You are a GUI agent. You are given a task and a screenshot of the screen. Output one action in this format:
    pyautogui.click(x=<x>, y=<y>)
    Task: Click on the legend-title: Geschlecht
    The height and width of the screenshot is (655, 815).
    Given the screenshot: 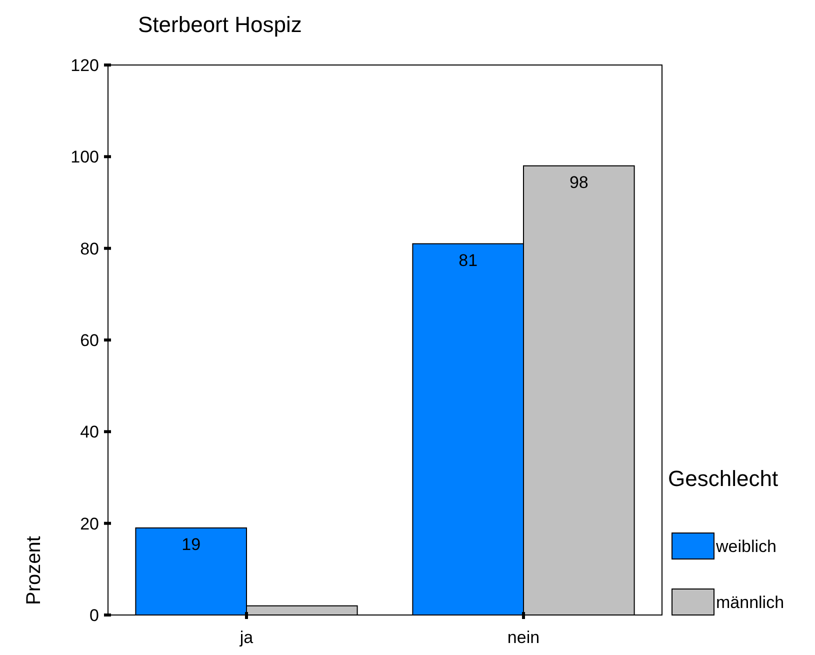 What is the action you would take?
    pyautogui.click(x=723, y=478)
    